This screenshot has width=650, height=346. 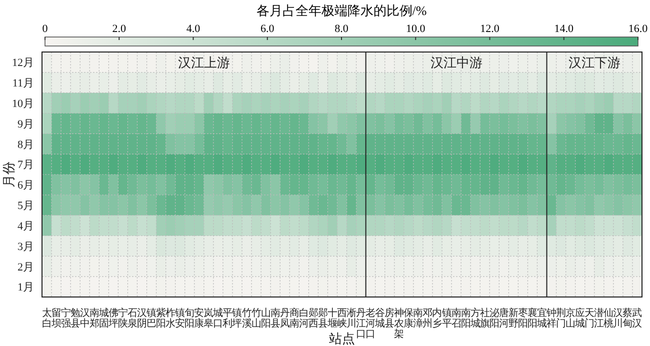 What do you see at coordinates (218, 318) in the screenshot?
I see `x-tick-label: 城口` at bounding box center [218, 318].